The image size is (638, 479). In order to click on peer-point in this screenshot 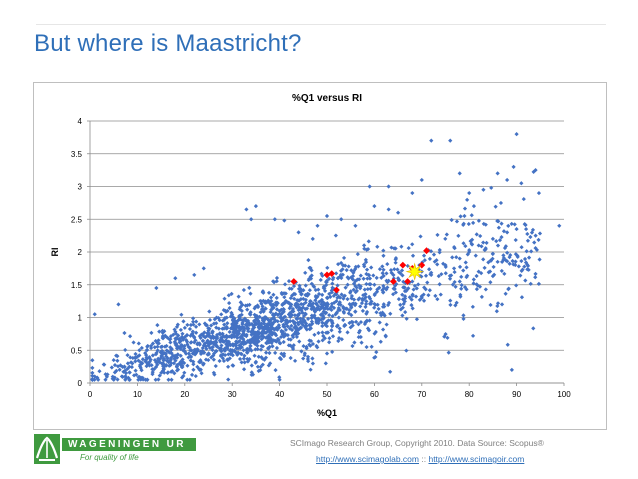, I will do `click(407, 281)`.